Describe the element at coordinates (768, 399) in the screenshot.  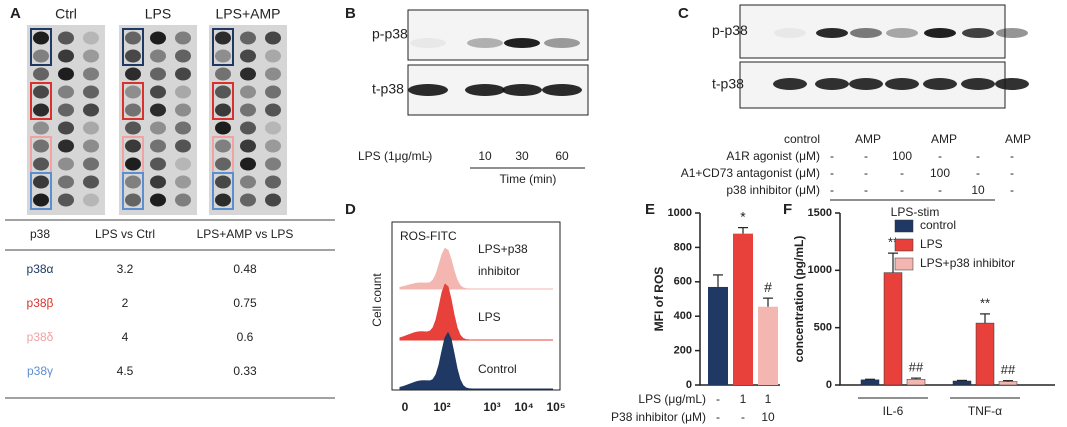
I see `condition-value: 1` at that location.